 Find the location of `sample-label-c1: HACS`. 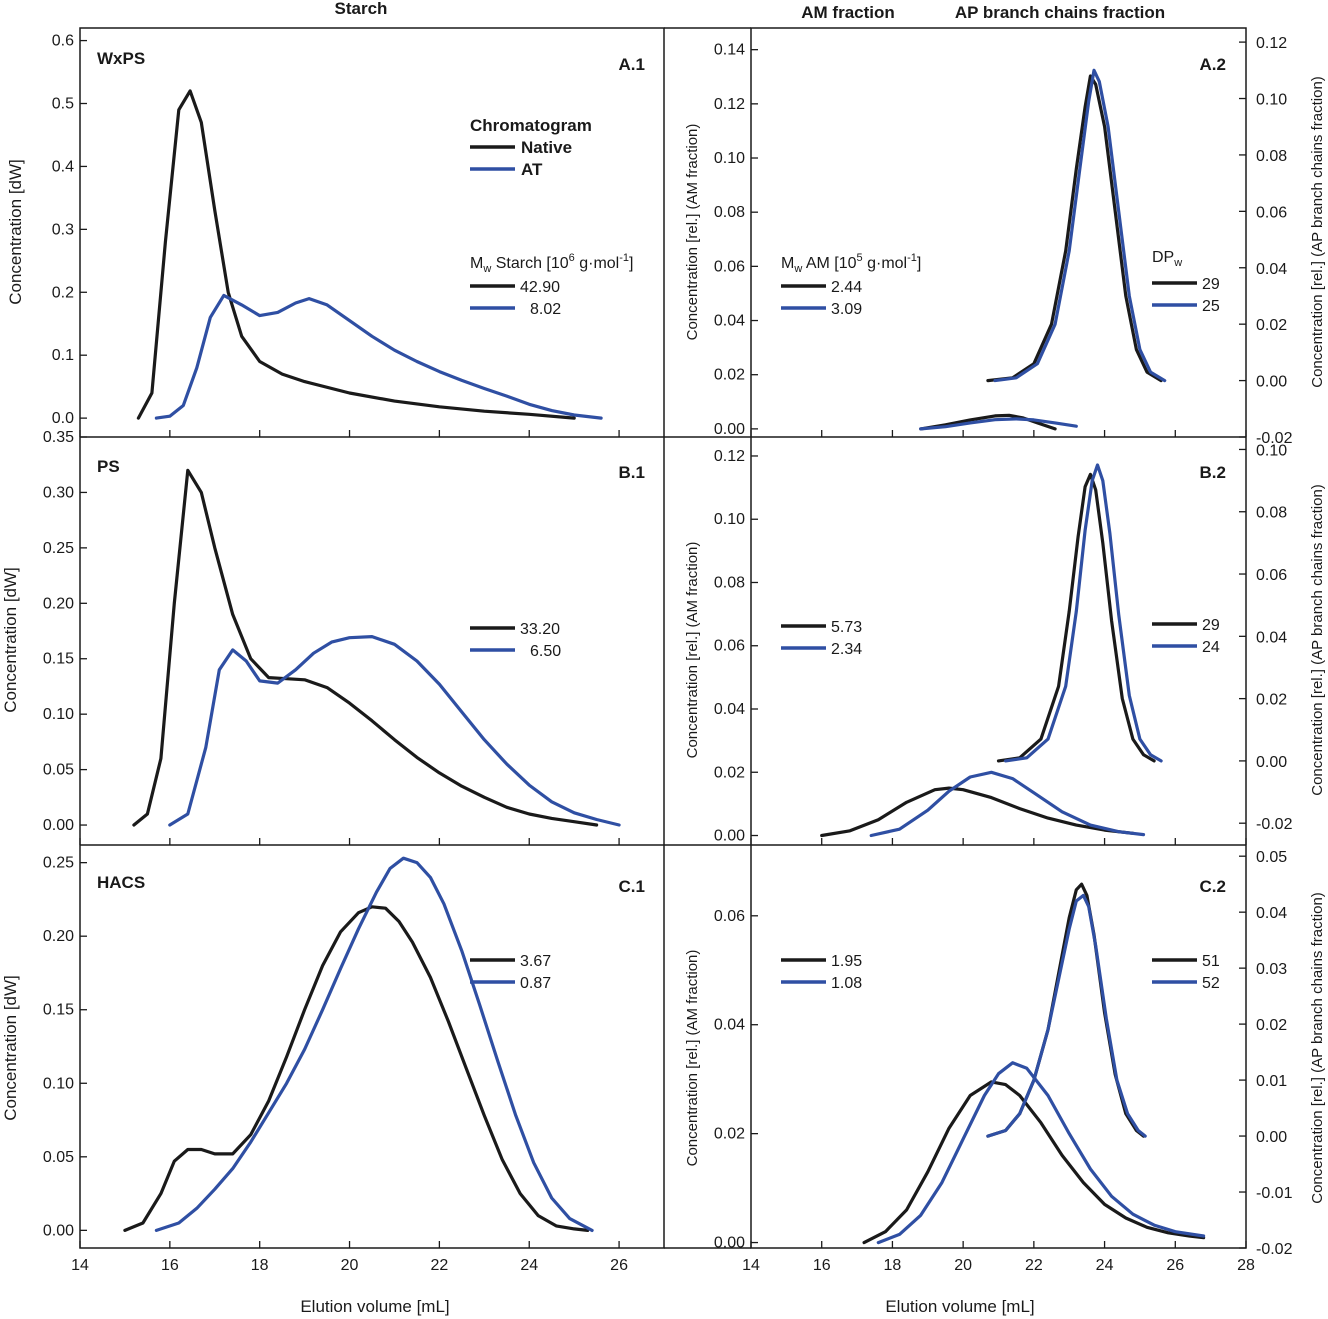

sample-label-c1: HACS is located at coordinates (121, 882).